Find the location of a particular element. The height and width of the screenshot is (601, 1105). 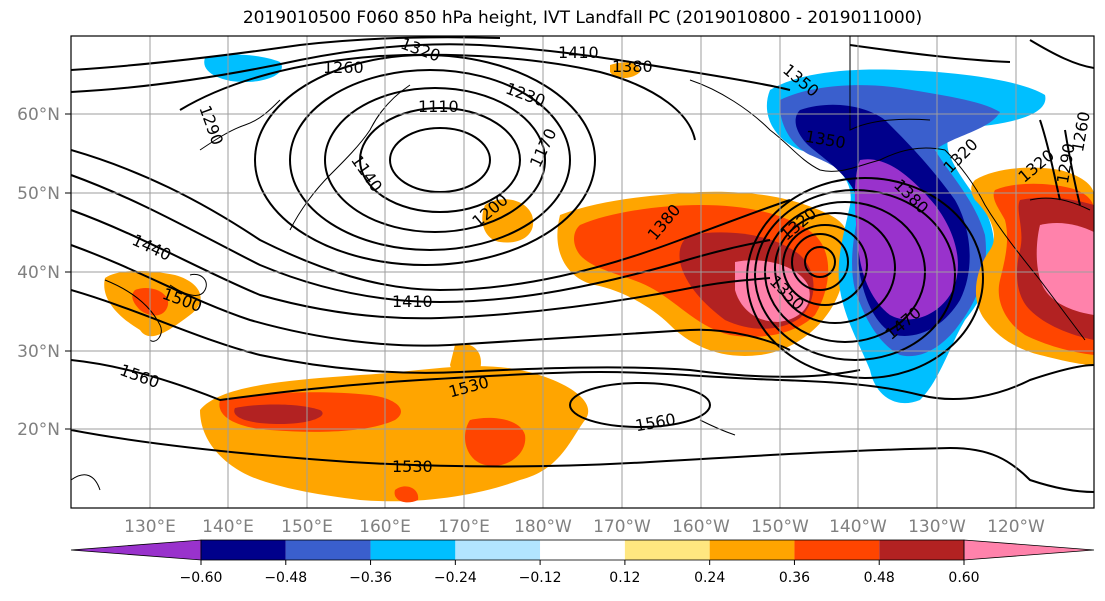

colorbar-tick-label: −0.36 is located at coordinates (370, 578).